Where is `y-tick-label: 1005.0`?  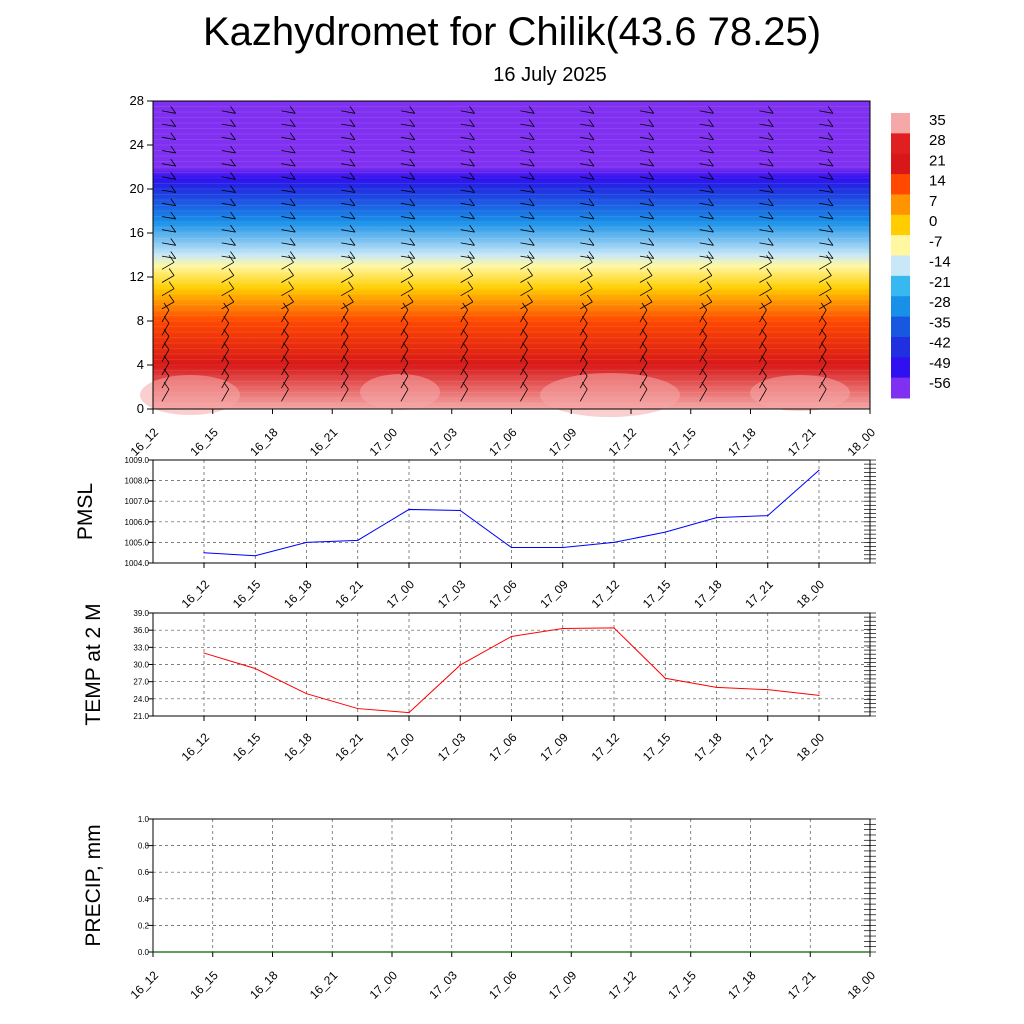
y-tick-label: 1005.0 is located at coordinates (137, 542).